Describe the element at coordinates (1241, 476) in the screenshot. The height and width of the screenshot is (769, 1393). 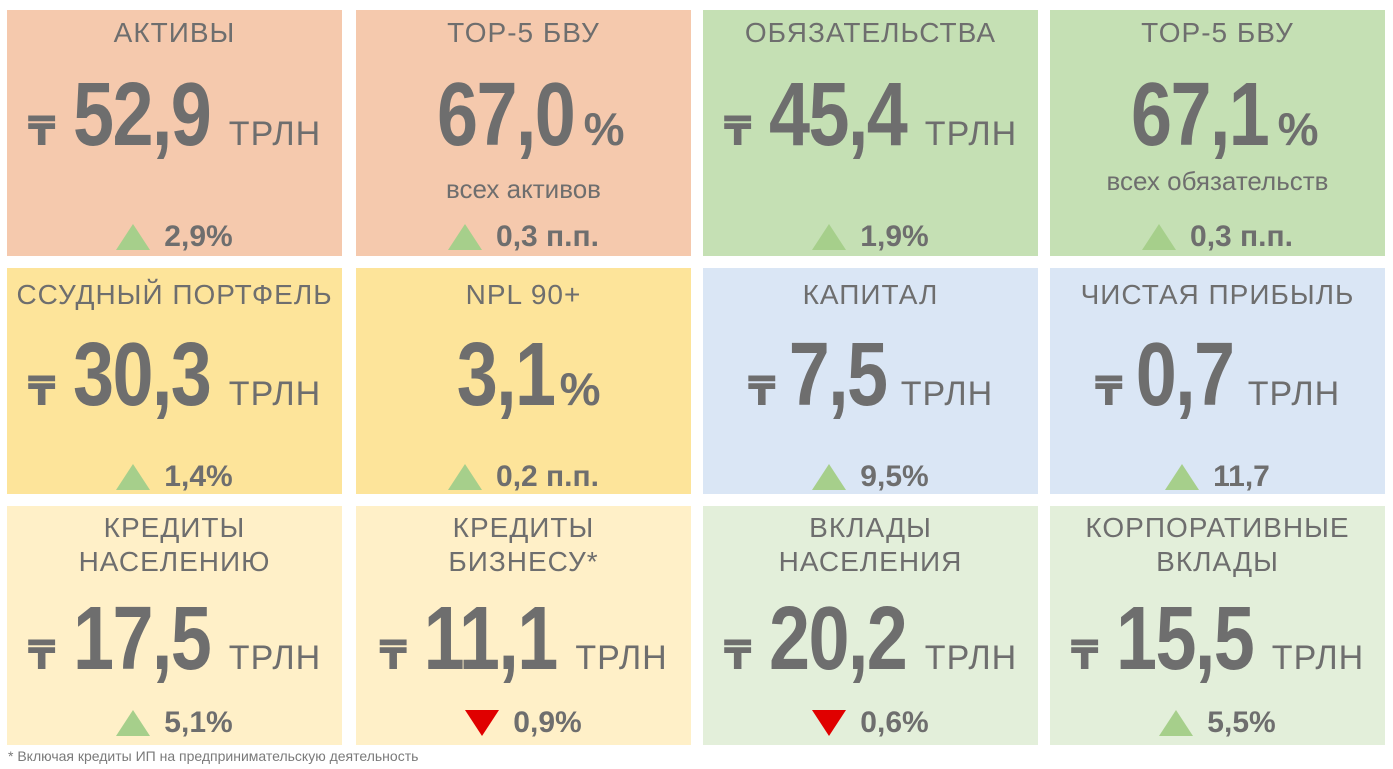
I see `change-value: 11,7` at that location.